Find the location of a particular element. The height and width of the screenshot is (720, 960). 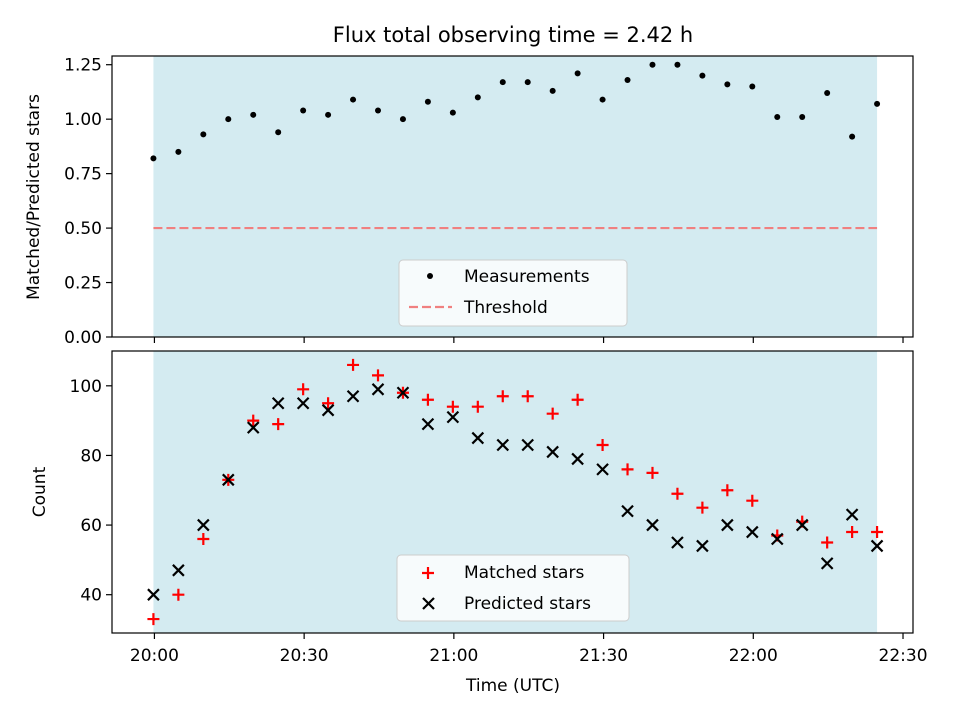

top-legend: Measurements Threshold is located at coordinates (513, 293).